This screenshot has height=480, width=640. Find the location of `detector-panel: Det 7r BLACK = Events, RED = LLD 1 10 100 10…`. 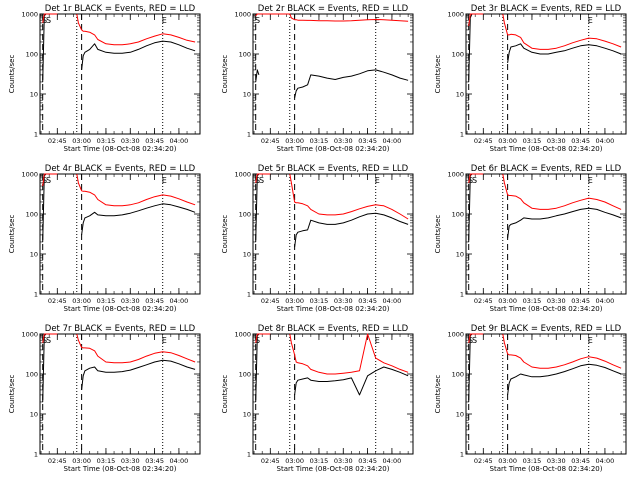

detector-panel: Det 7r BLACK = Events, RED = LLD 1 10 100 10… is located at coordinates (104, 398).